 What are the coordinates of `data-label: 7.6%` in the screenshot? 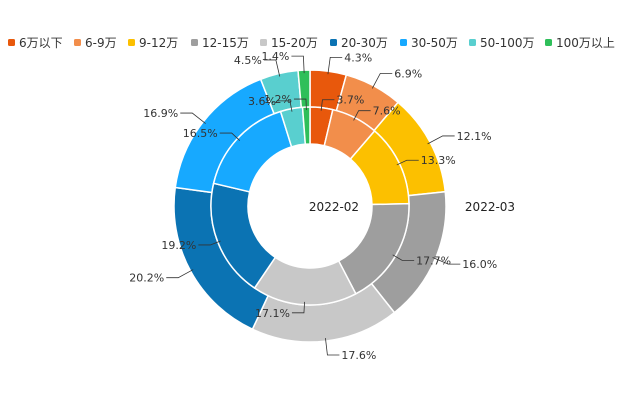 It's located at (387, 111).